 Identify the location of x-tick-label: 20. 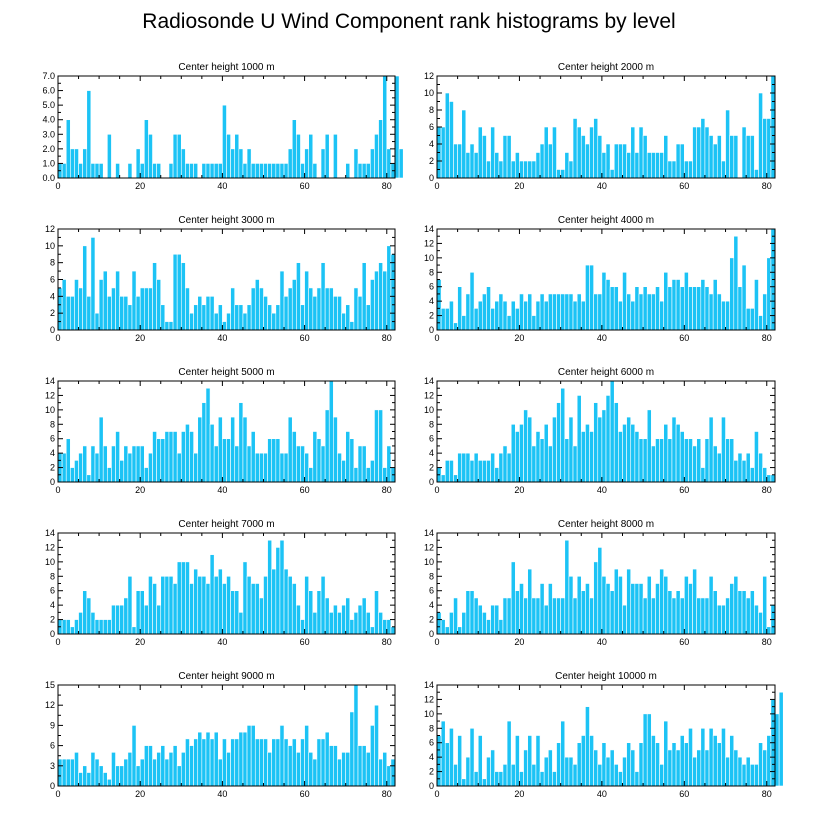
(519, 794).